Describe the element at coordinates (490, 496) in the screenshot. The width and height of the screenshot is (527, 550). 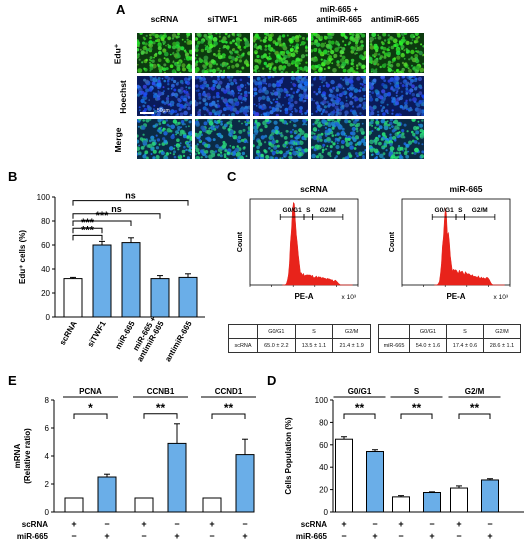
I see `bar-mir665` at that location.